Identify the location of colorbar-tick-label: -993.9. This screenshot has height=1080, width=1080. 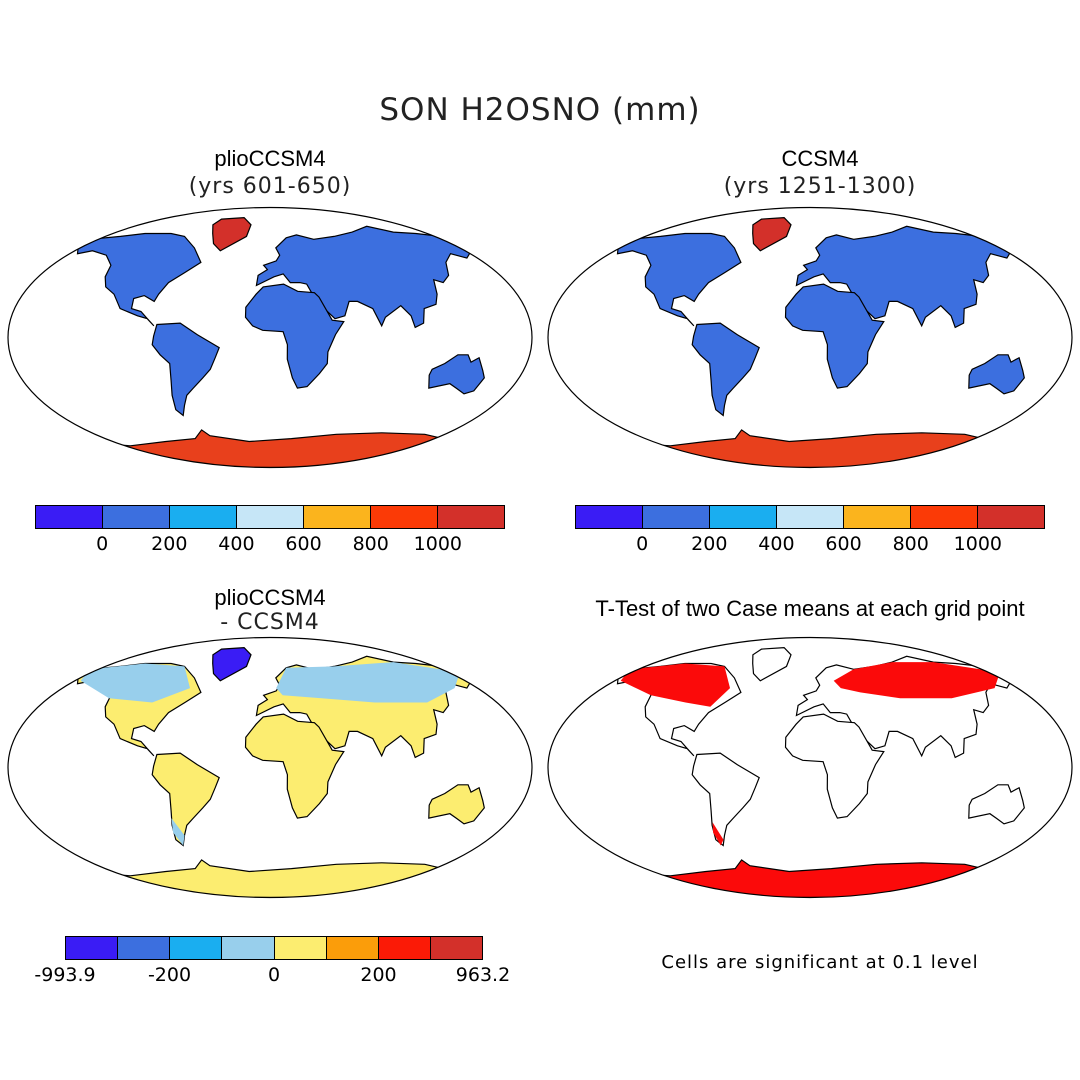
(65, 975).